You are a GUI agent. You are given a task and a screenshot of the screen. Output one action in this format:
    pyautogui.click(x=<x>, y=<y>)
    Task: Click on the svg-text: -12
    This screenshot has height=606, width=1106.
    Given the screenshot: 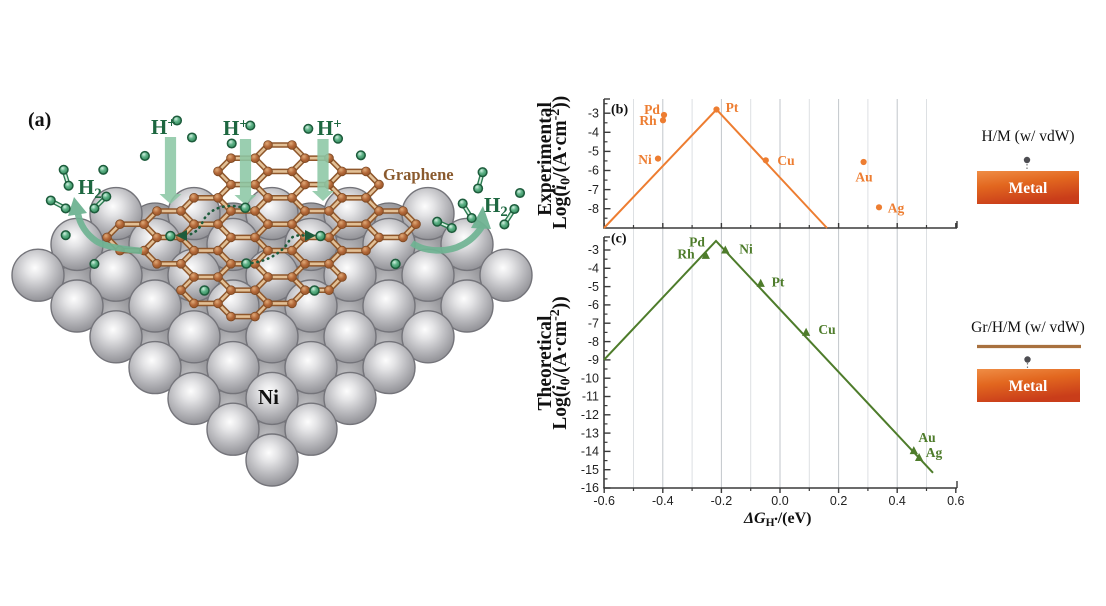 What is the action you would take?
    pyautogui.click(x=590, y=415)
    